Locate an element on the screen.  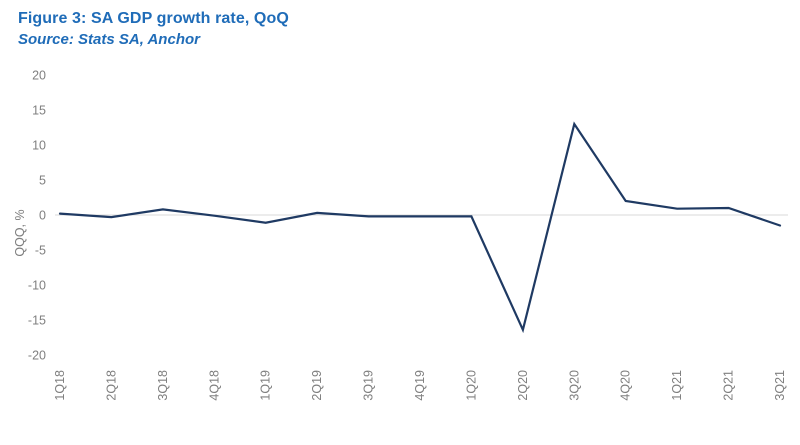
x-tick-label: 3Q20 is located at coordinates (574, 385).